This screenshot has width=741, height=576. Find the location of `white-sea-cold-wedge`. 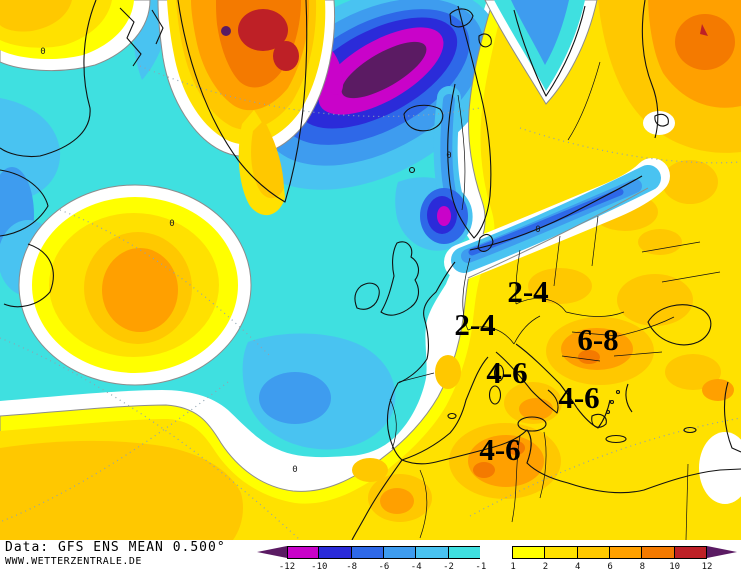

white-sea-cold-wedge is located at coordinates (541, 52).